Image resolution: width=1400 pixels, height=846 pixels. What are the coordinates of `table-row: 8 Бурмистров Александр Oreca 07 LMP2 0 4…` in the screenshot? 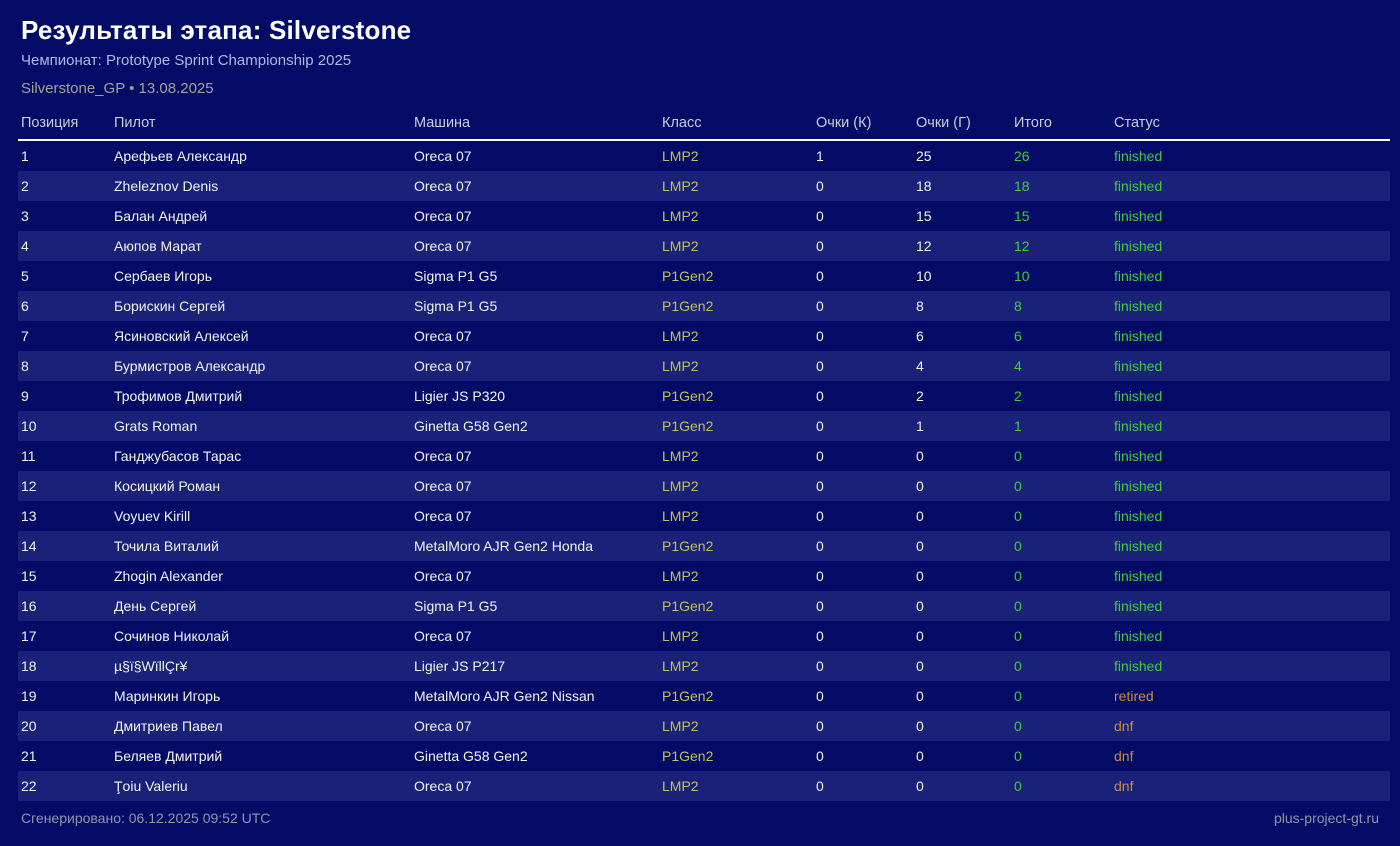 It's located at (704, 365).